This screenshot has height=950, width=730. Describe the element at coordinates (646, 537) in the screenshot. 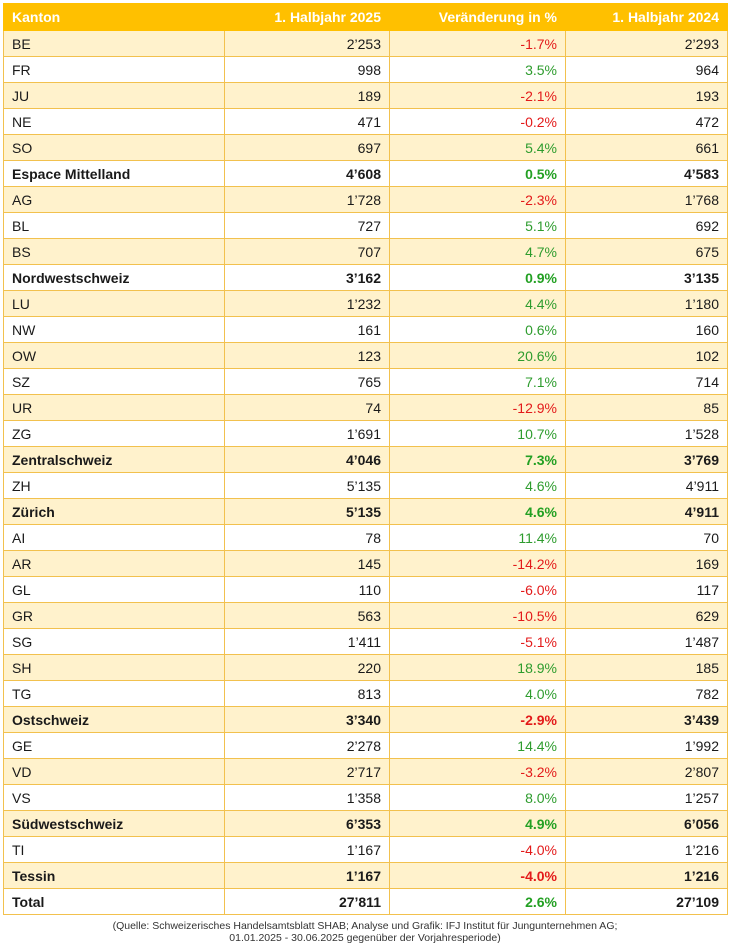

I see `cell-h1-2024: 70` at that location.